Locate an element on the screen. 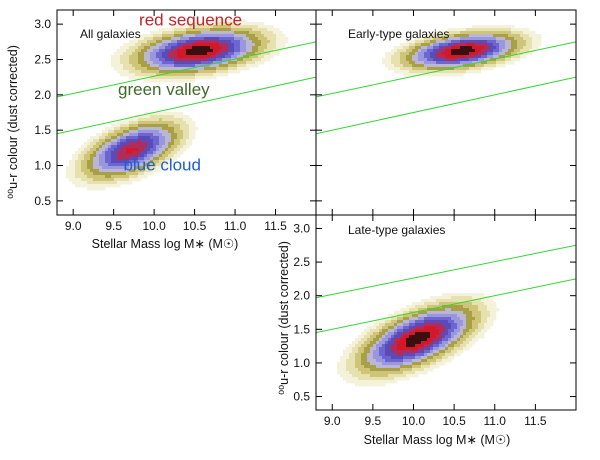  y-axis-title-bottom: ⁰⁰u-r colour (dust corrected) is located at coordinates (284, 318).